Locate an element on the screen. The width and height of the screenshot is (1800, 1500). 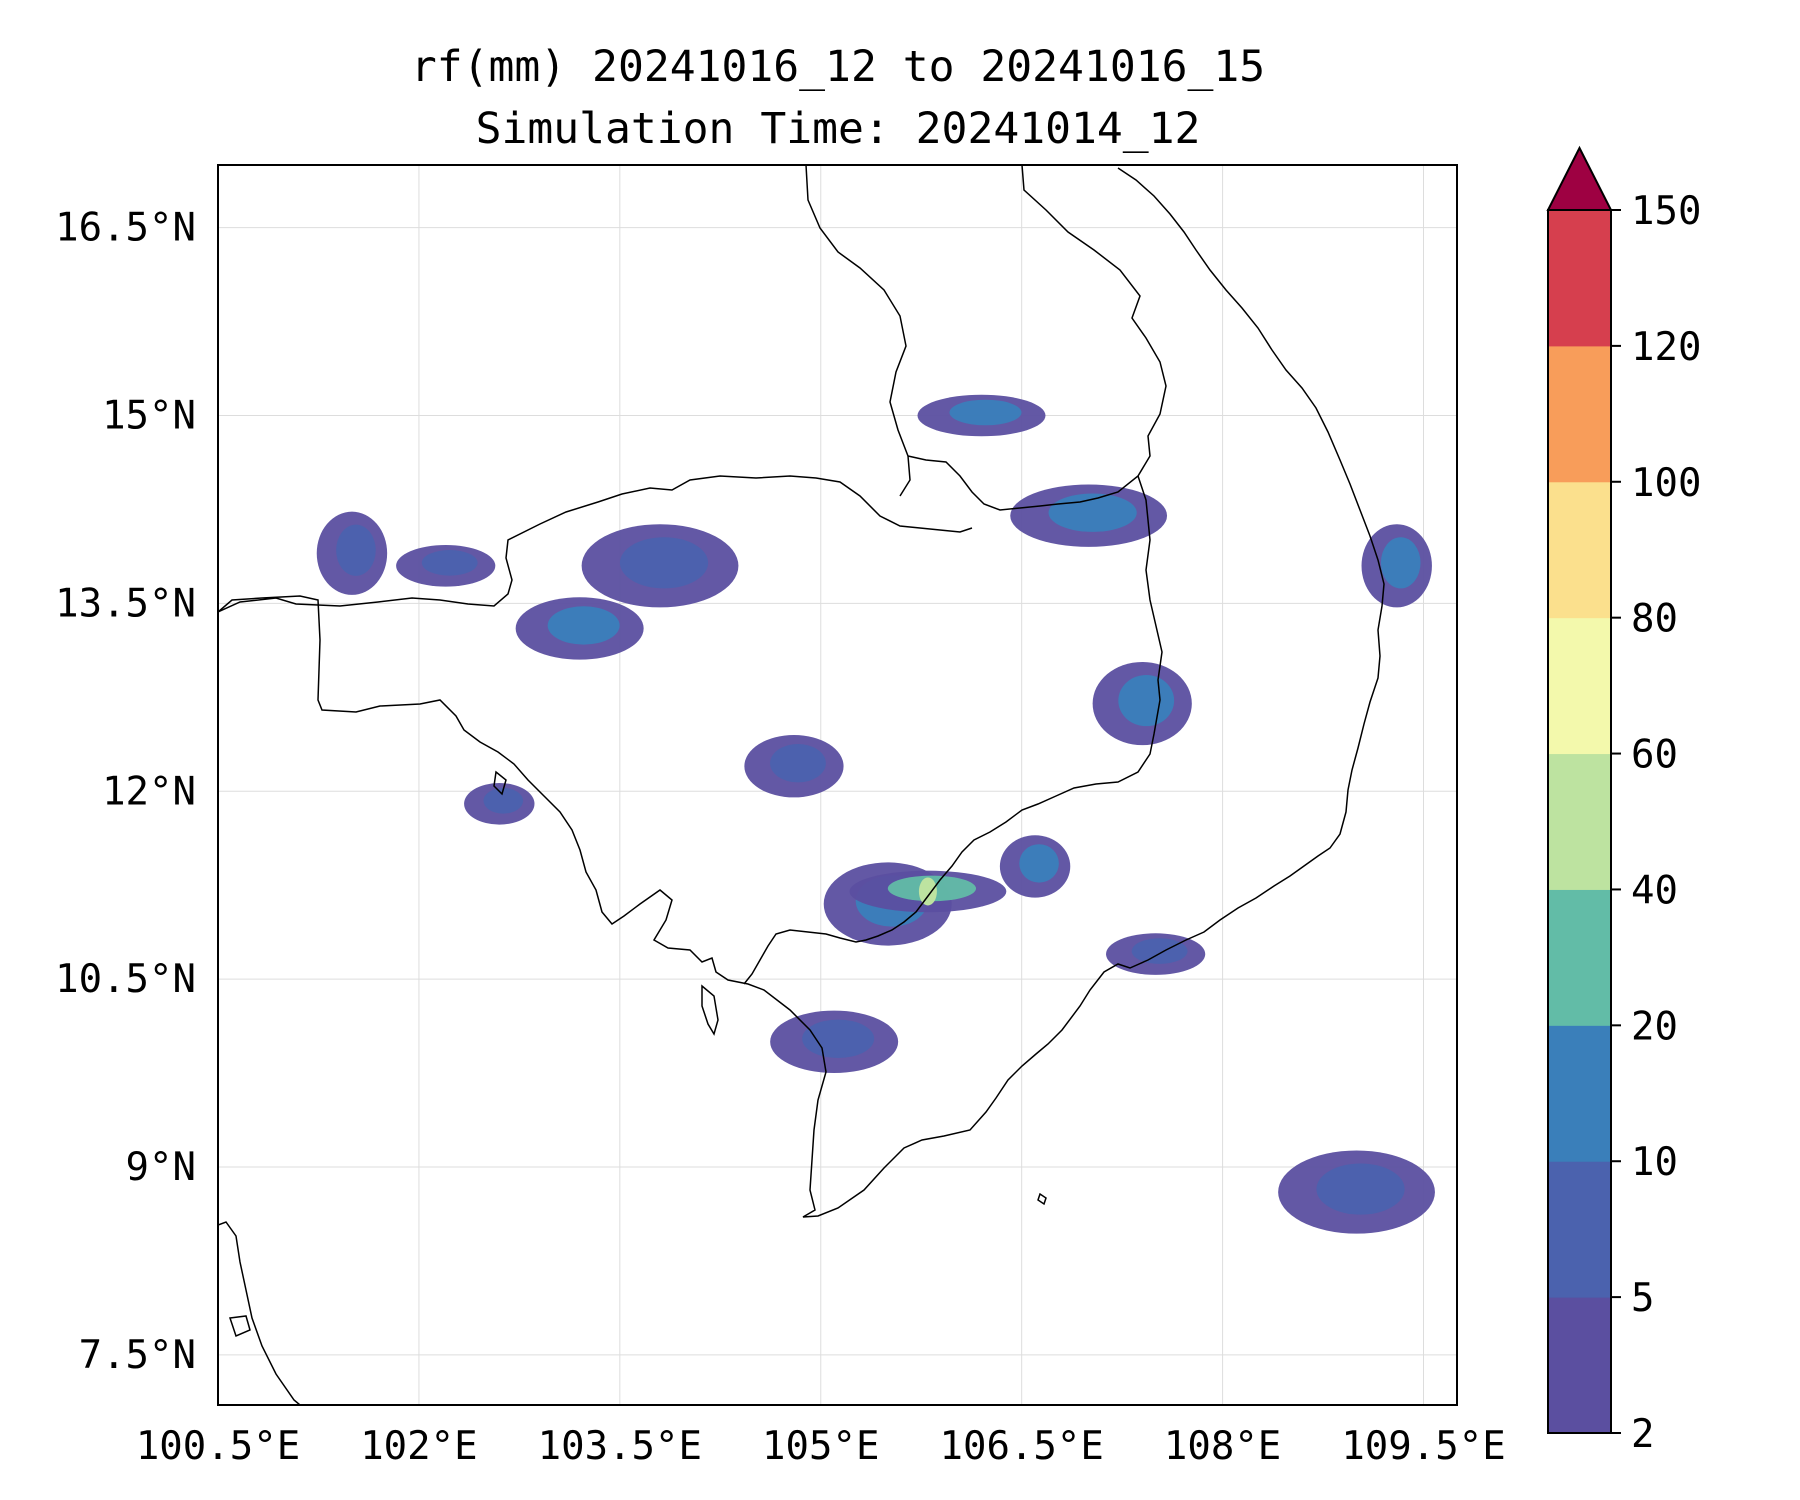
lat-tick-label: 7.5°N is located at coordinates (137, 1355).